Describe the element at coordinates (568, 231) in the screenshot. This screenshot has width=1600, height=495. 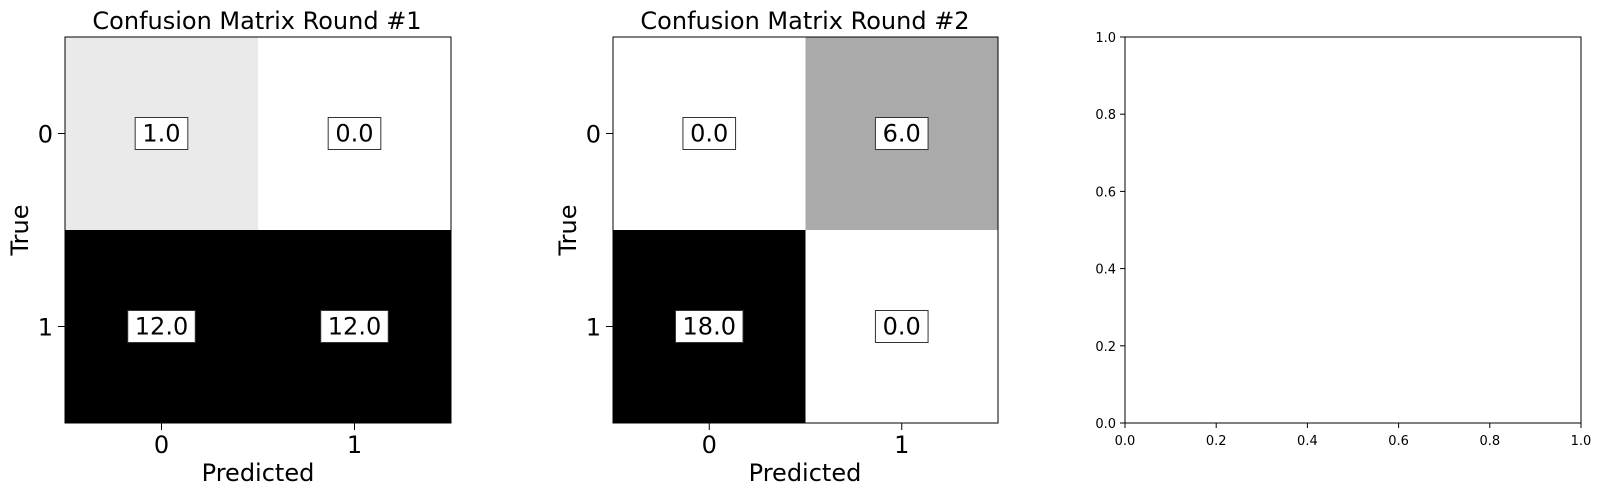
I see `cm2-ylabel: True` at that location.